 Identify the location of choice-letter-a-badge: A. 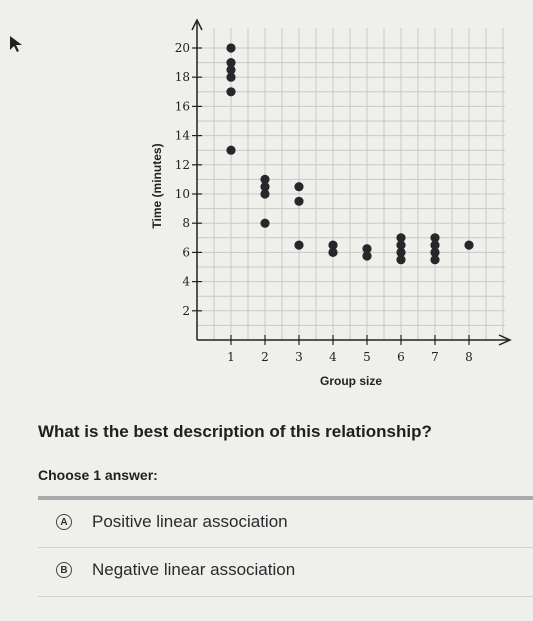
(64, 522).